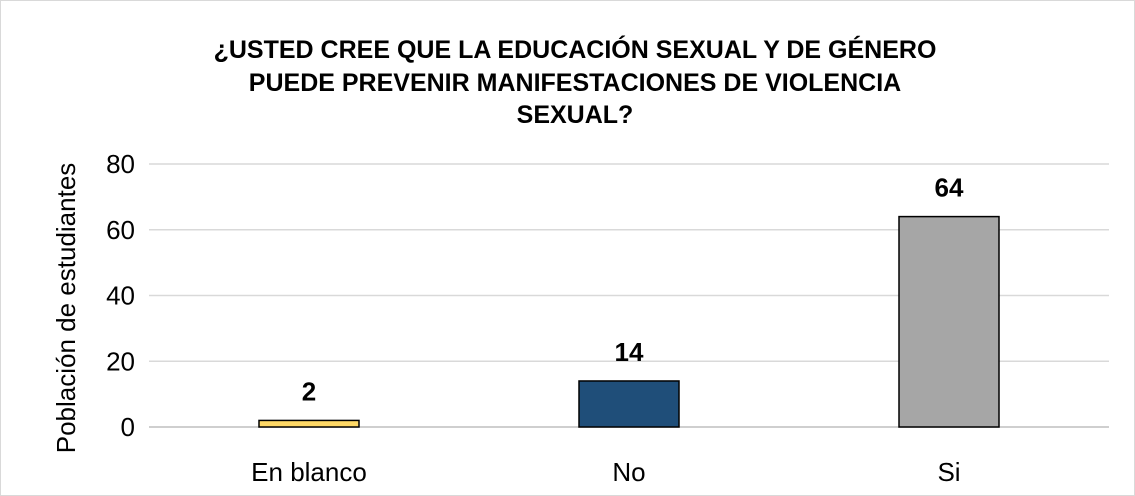 This screenshot has width=1135, height=496. Describe the element at coordinates (120, 164) in the screenshot. I see `y-tick-label: 80` at that location.